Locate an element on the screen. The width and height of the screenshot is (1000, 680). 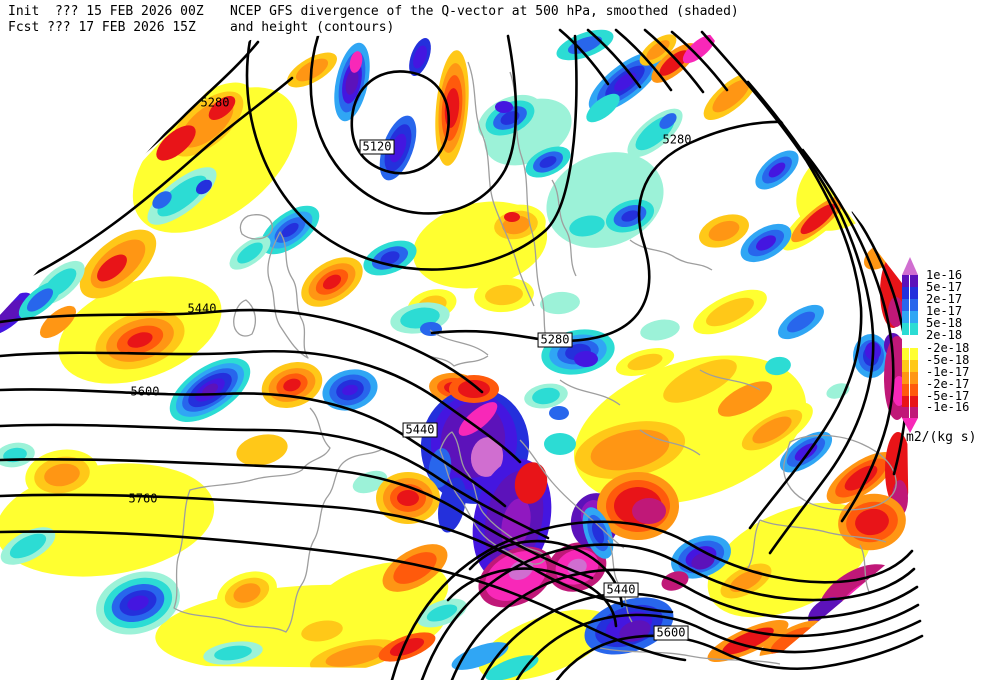
chart-title-line2: and height (contours) is located at coordinates (312, 27).